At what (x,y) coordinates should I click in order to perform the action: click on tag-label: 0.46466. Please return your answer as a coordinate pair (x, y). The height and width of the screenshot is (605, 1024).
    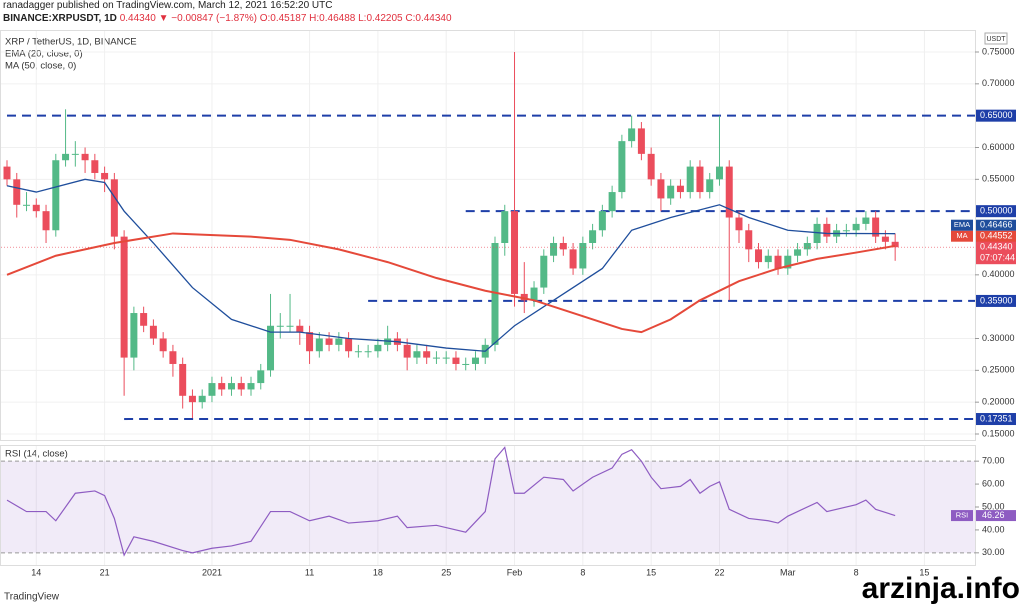
    Looking at the image, I should click on (996, 225).